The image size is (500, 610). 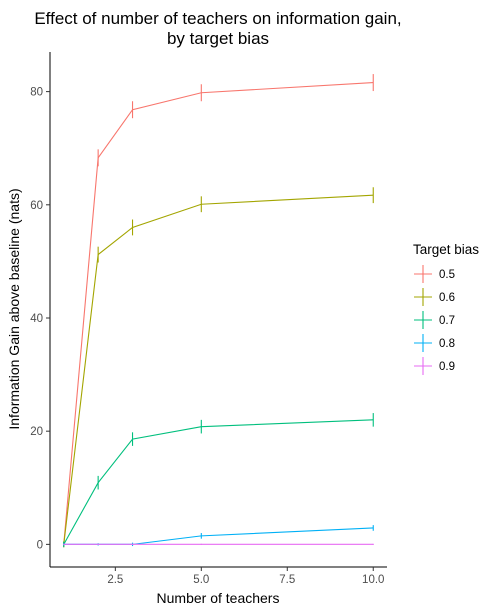 What do you see at coordinates (434, 274) in the screenshot?
I see `legend-entry: 0.5` at bounding box center [434, 274].